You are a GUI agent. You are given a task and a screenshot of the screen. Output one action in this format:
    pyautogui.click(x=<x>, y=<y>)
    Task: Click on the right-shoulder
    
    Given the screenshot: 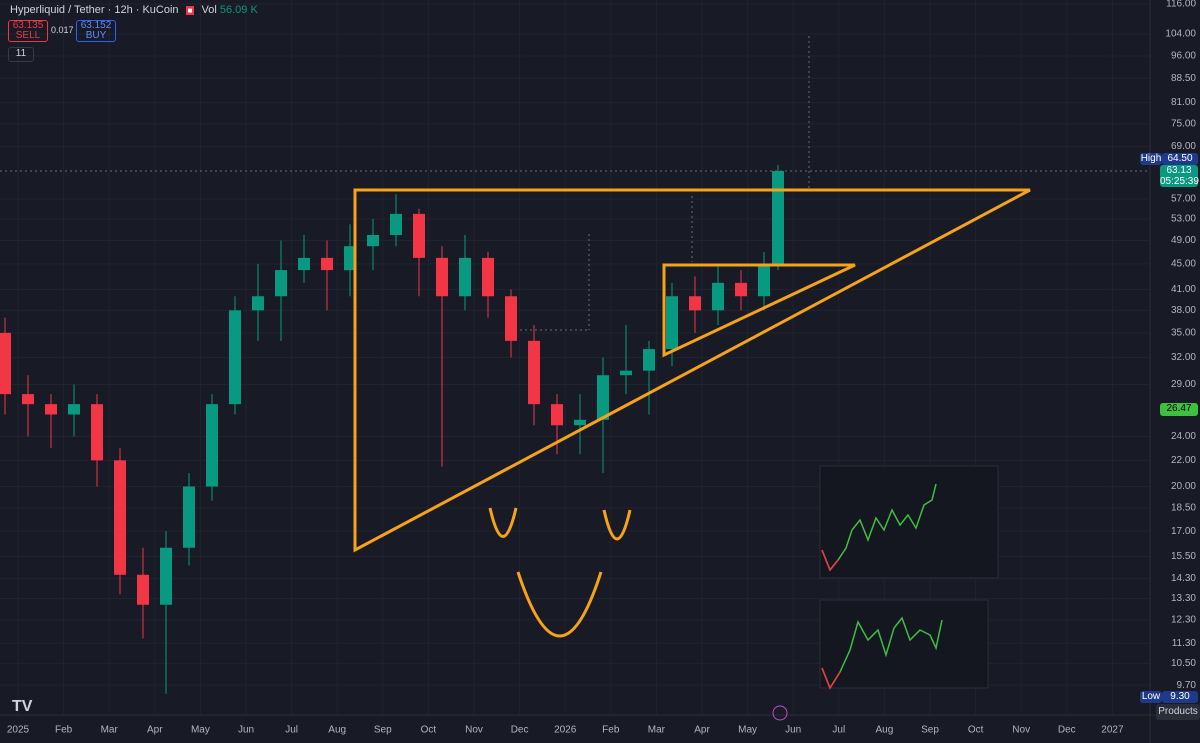 What is the action you would take?
    pyautogui.click(x=617, y=525)
    